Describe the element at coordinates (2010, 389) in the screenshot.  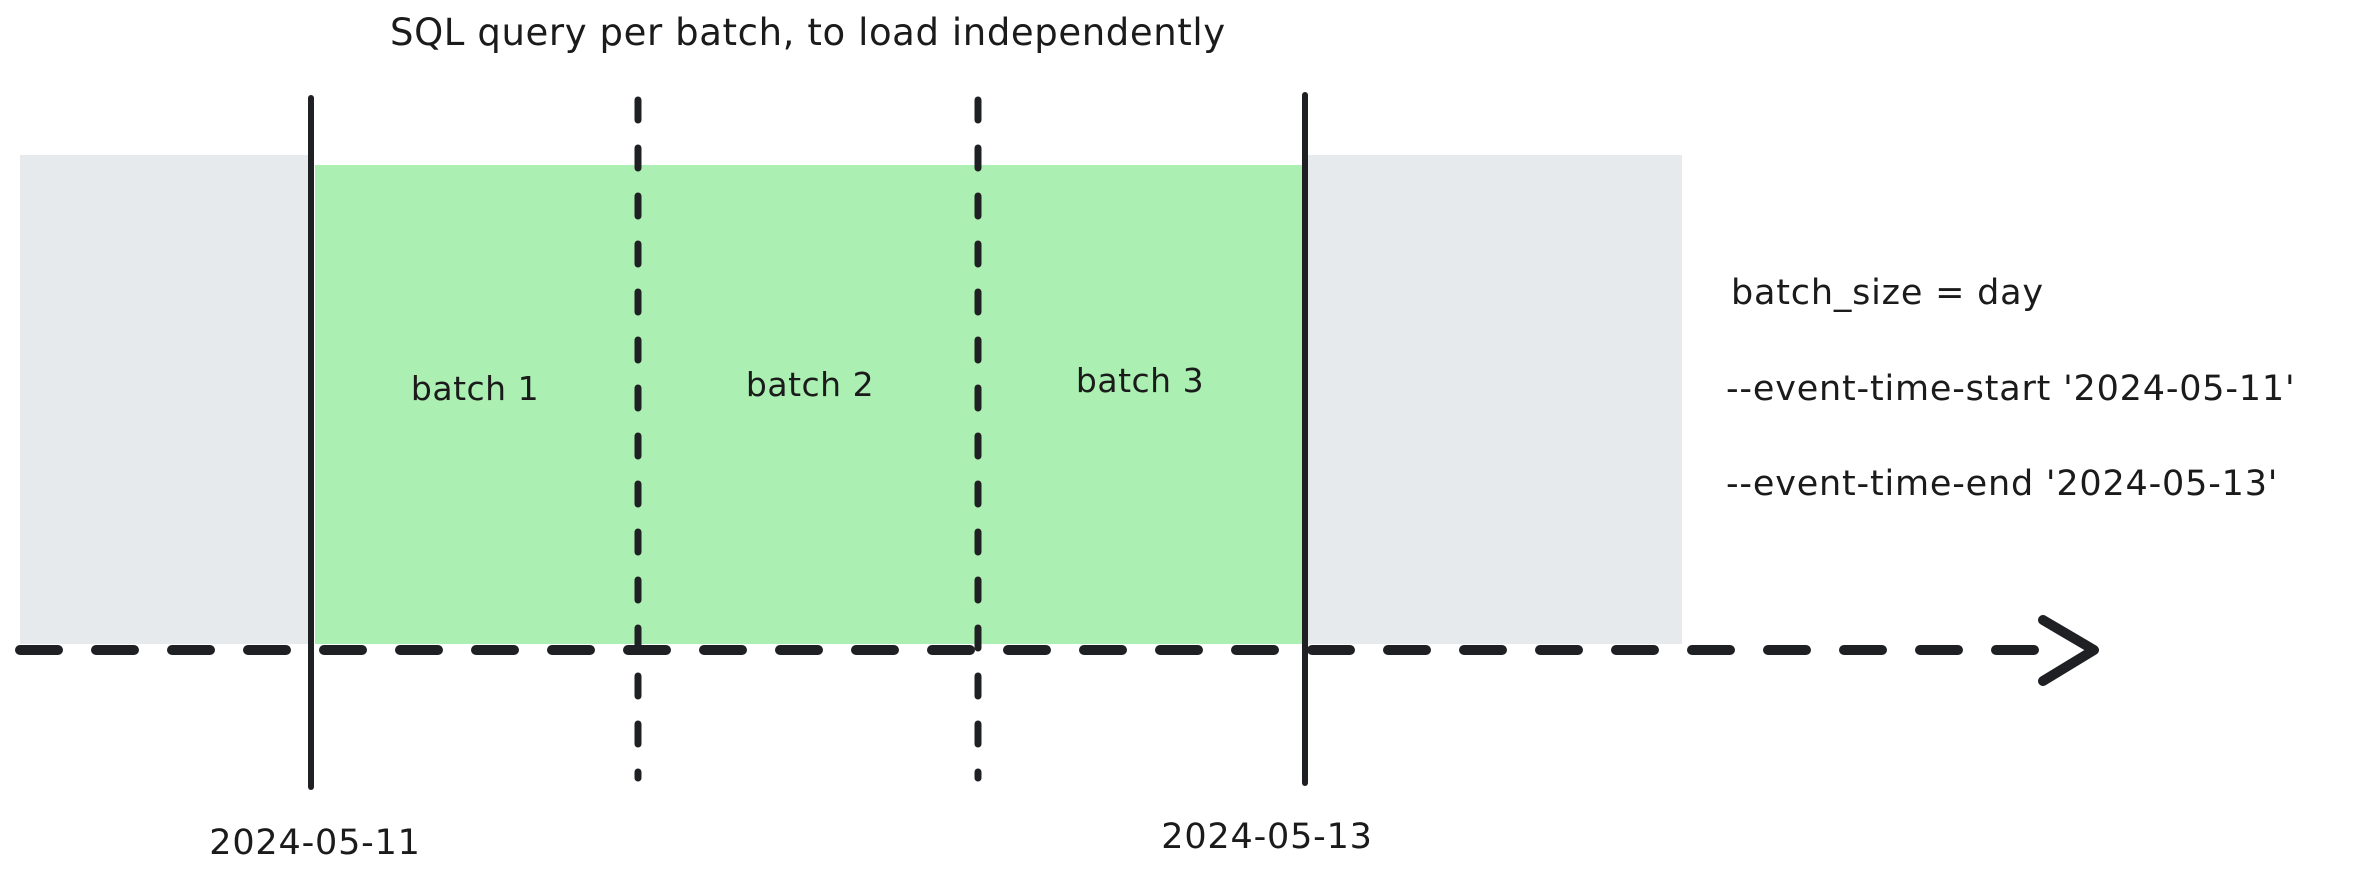
I see `annotation-event-time-start: --event-time-start '2024-05-11'` at that location.